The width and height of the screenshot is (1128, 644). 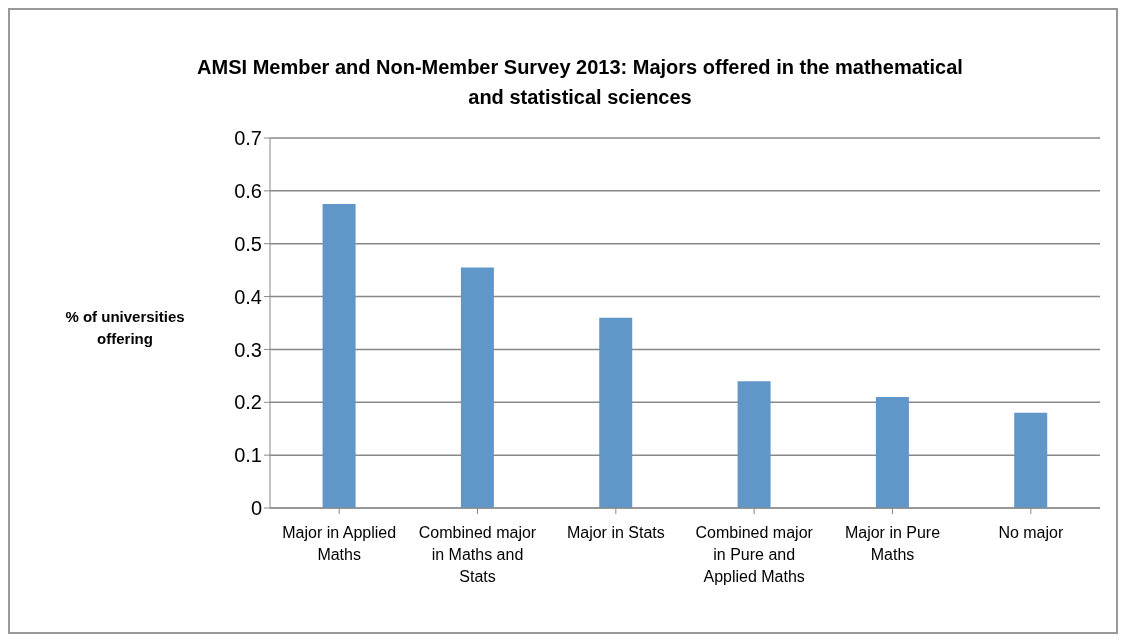 I want to click on y-axis-title: % of universities offering, so click(x=125, y=328).